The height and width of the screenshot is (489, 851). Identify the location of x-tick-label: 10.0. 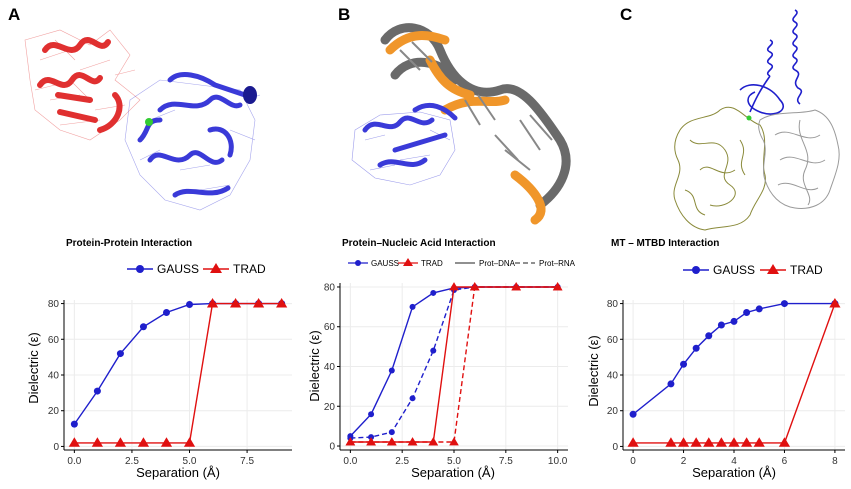
(558, 461).